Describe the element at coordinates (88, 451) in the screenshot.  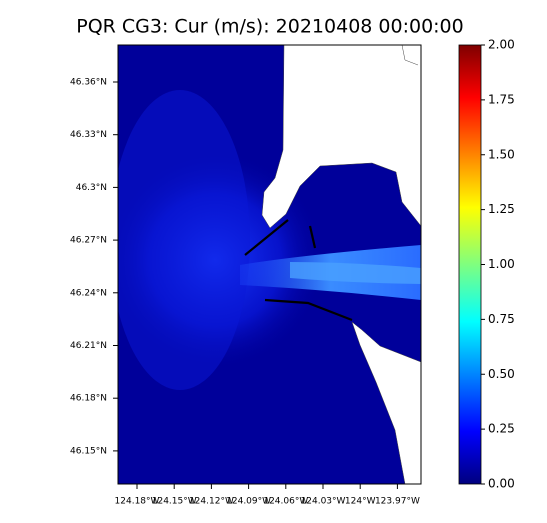
I see `lat-tick-label: 46.15°N` at that location.